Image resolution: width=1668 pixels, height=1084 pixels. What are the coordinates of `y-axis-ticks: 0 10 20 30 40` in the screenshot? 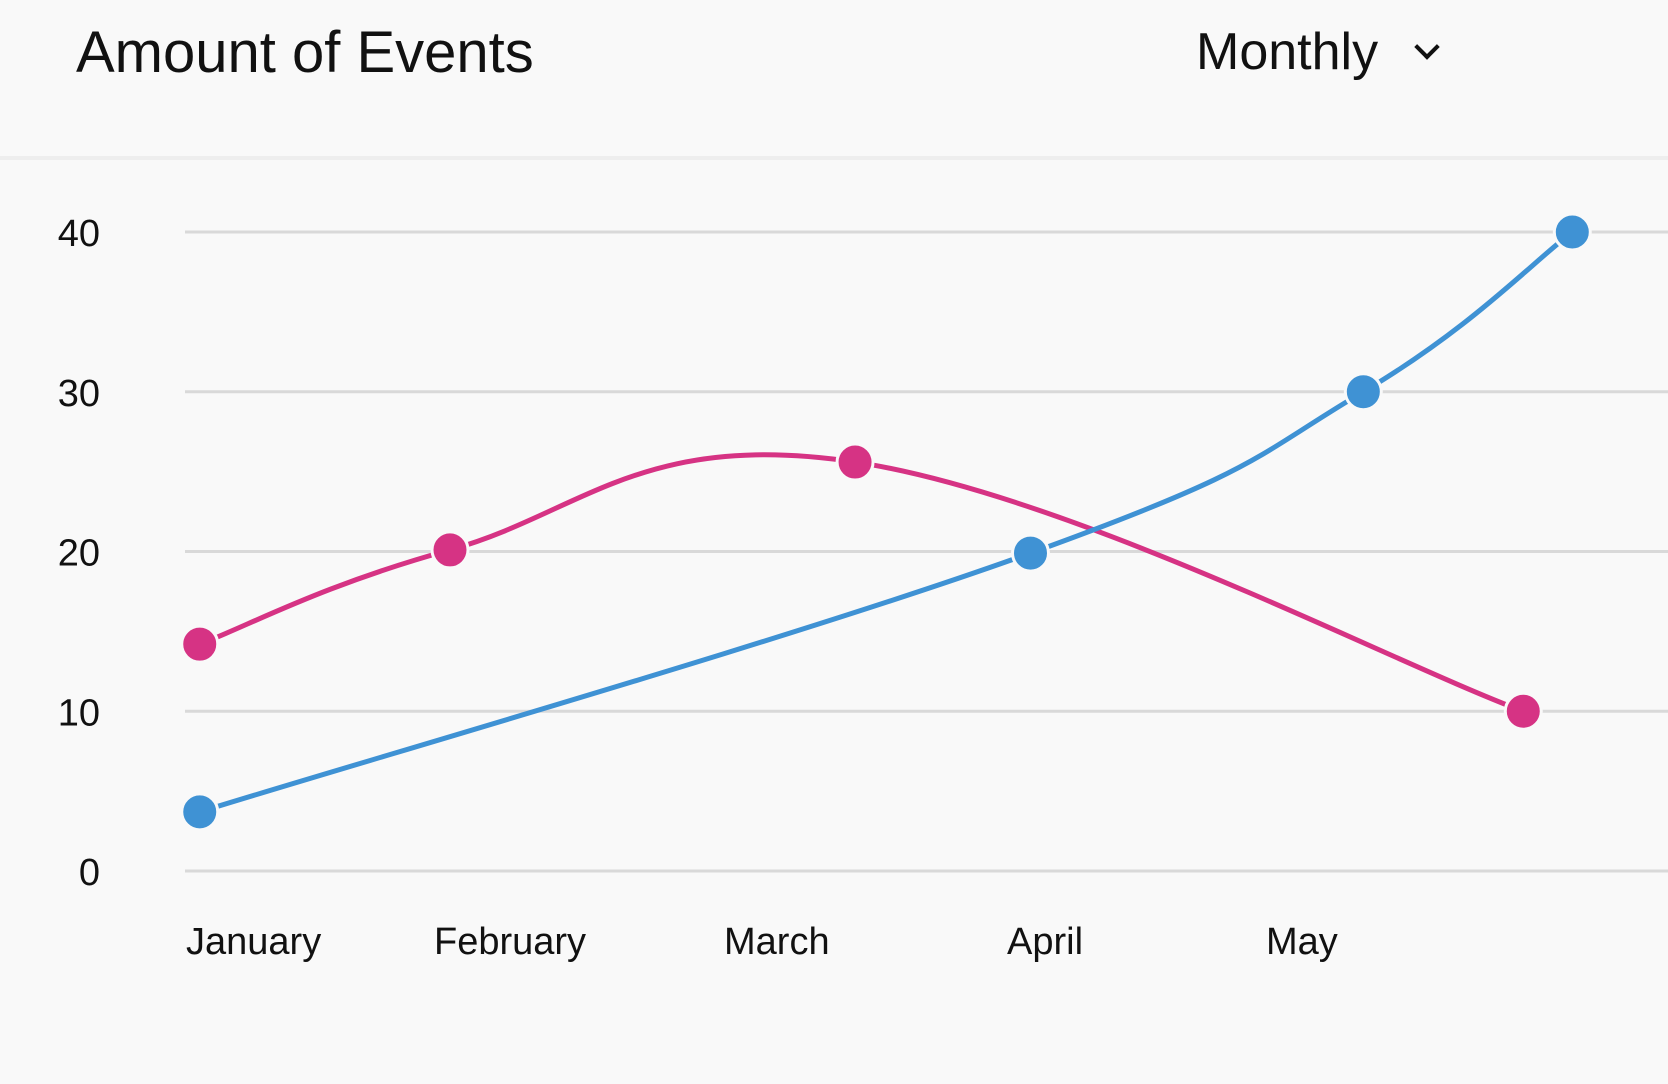 It's located at (79, 553).